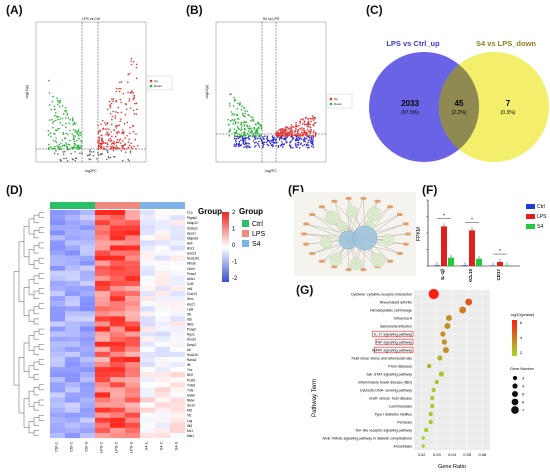 The height and width of the screenshot is (472, 550). I want to click on bar-ylabel: FPKM, so click(419, 234).